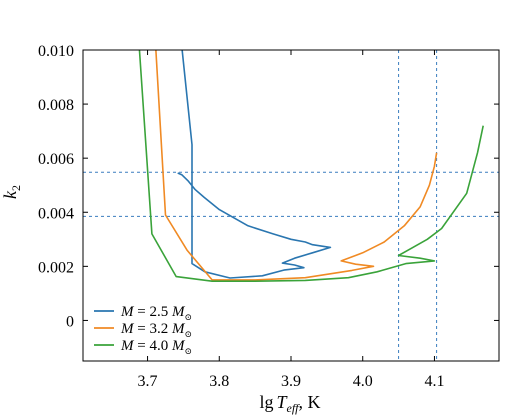  I want to click on y-axis-label-sub: 2, so click(16, 188).